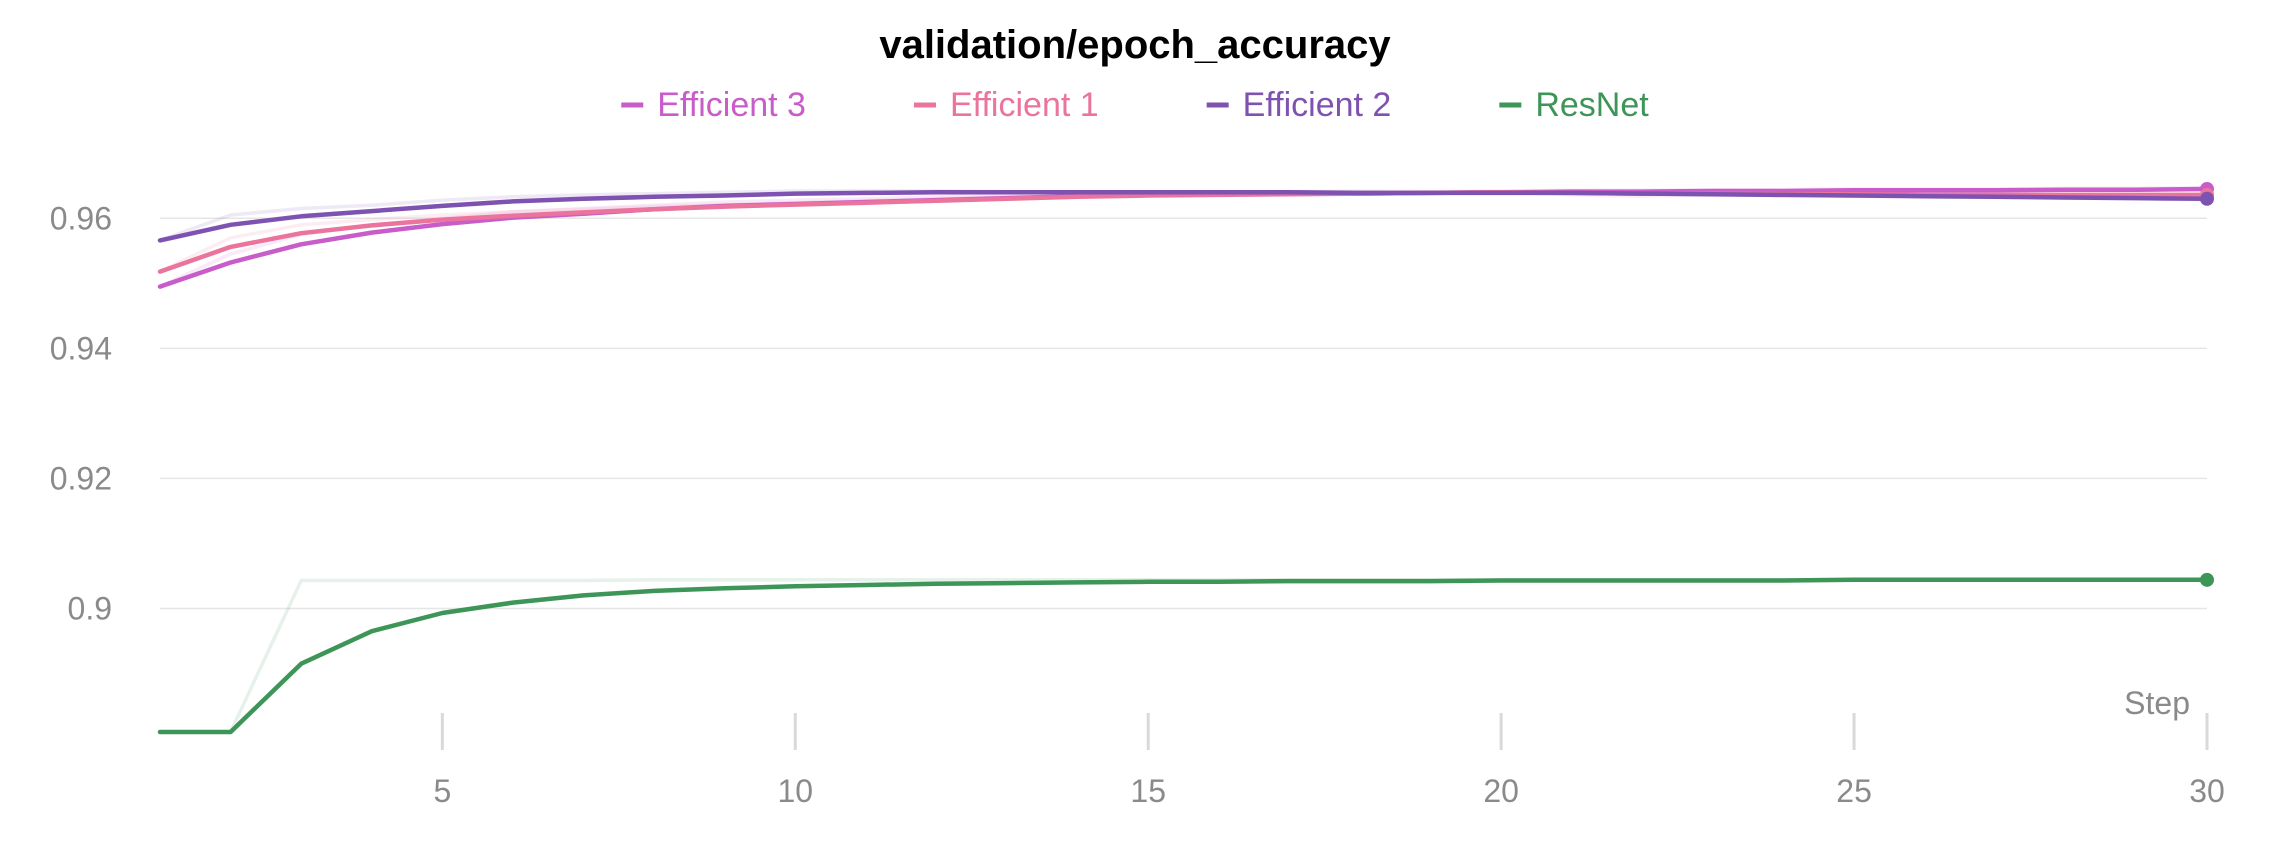 The image size is (2271, 846). What do you see at coordinates (1592, 105) in the screenshot?
I see `legend-label-resnet: ResNet` at bounding box center [1592, 105].